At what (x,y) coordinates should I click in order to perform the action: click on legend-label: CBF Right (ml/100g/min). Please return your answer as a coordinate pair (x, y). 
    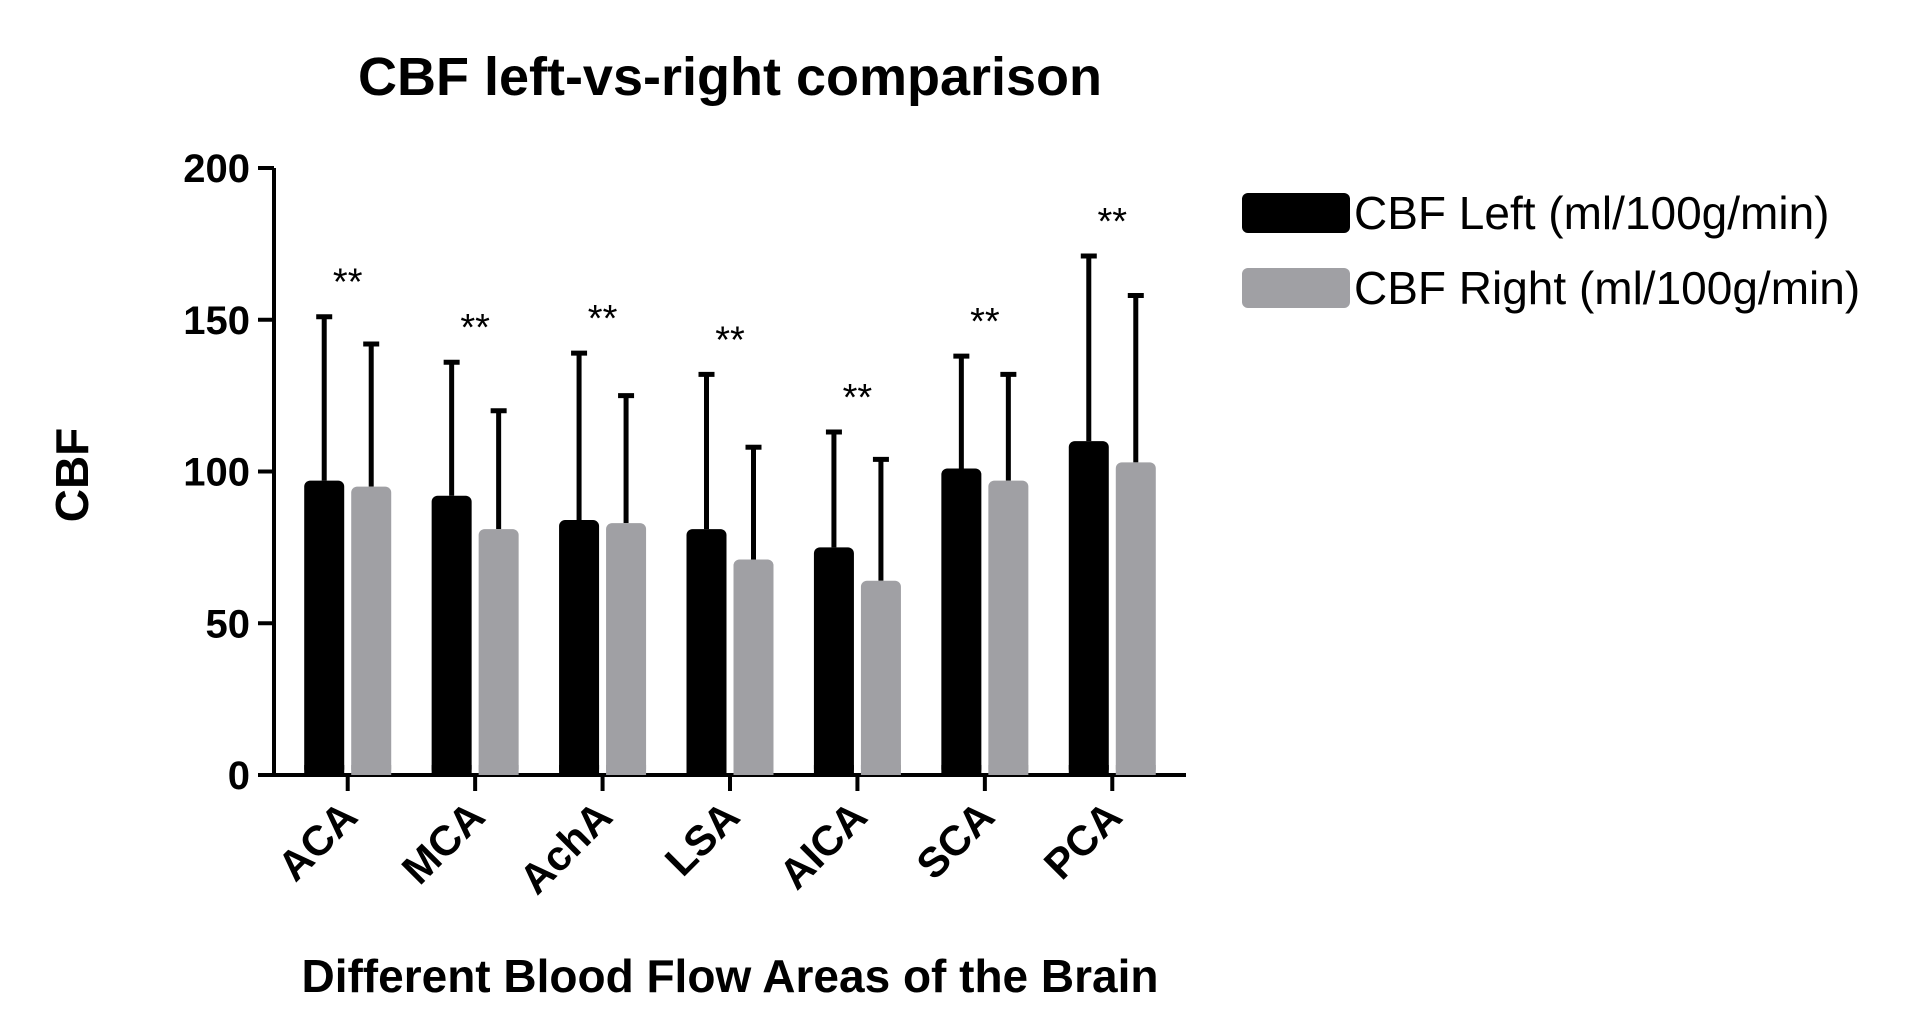
    Looking at the image, I should click on (1607, 288).